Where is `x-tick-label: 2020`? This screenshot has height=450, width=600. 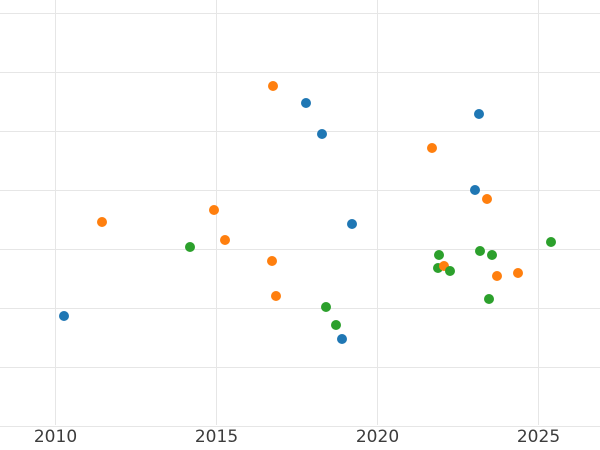
x-tick-label: 2020 is located at coordinates (377, 437).